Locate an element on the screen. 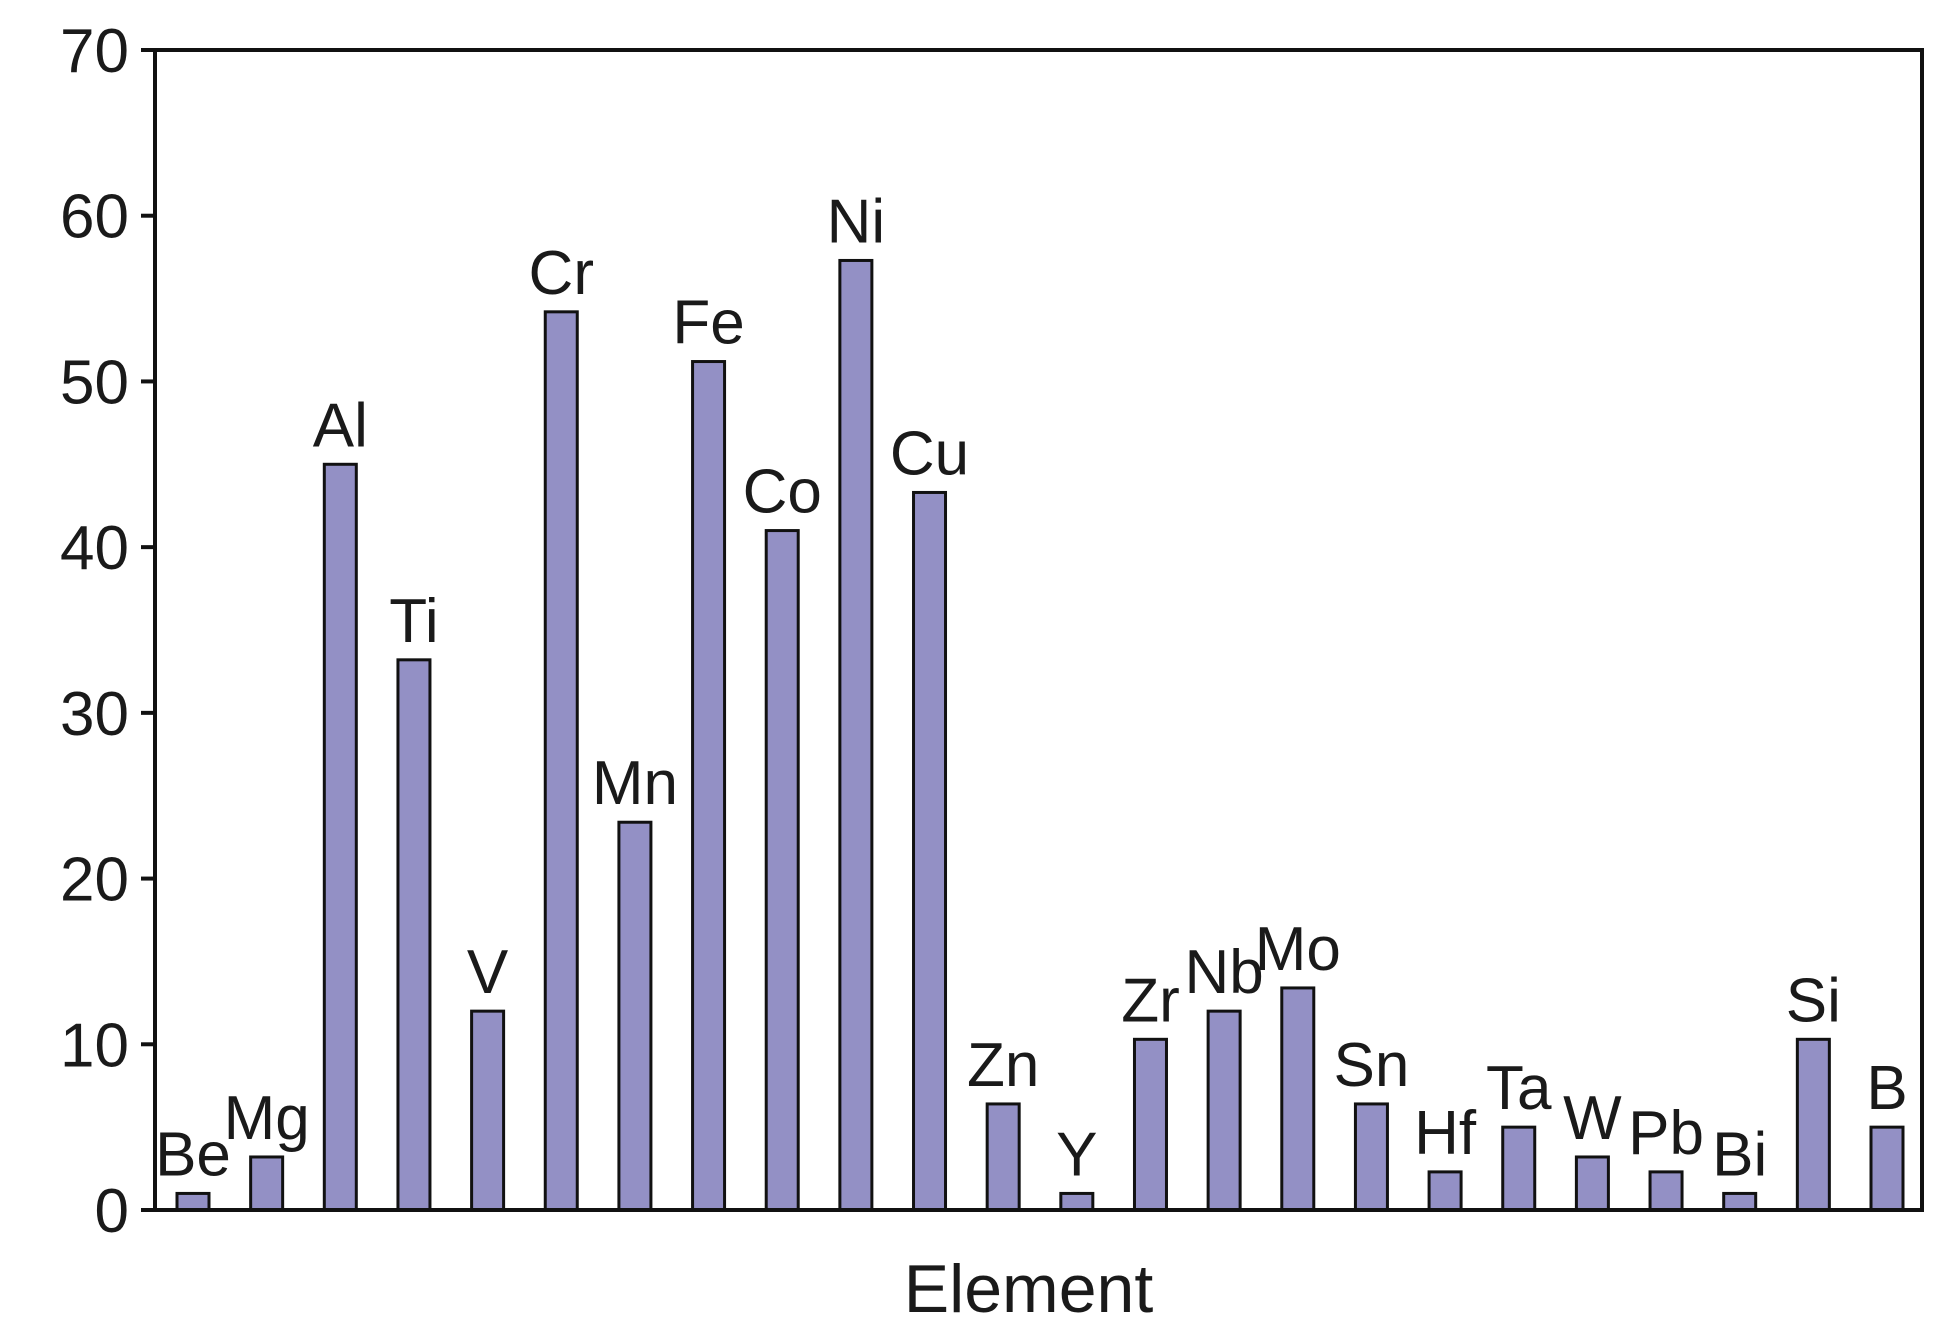  y-tick-label: 0 is located at coordinates (112, 1211).